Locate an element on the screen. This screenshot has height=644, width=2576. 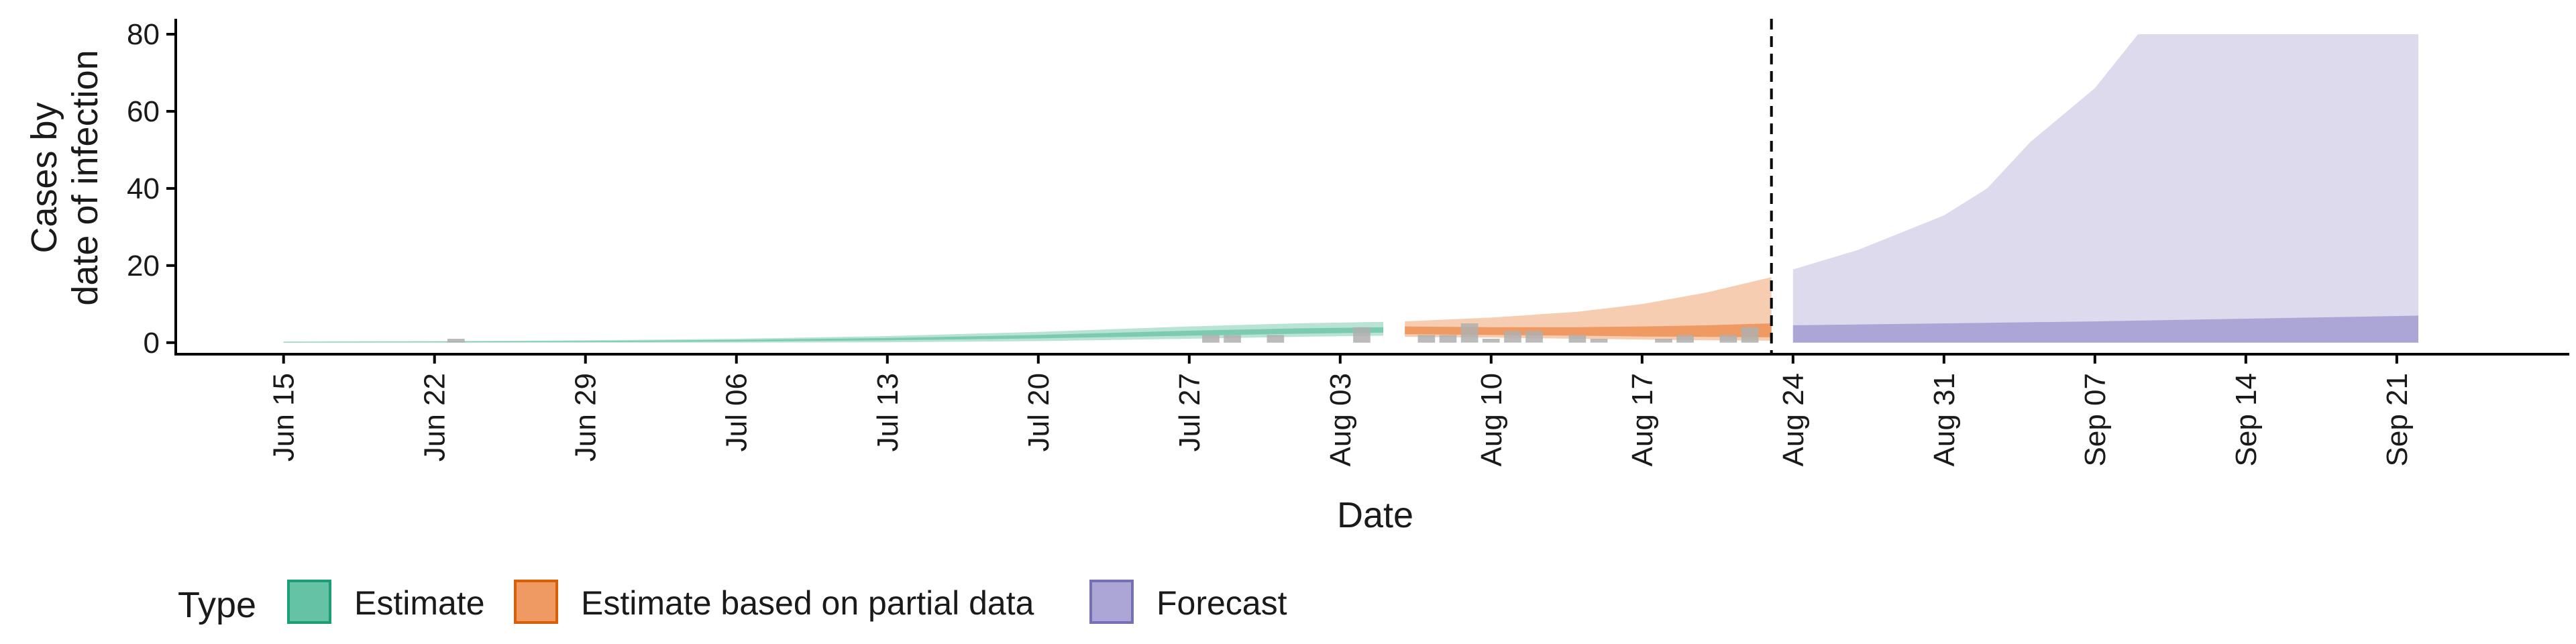
x-tick-label-12: Sep 07 is located at coordinates (2095, 419).